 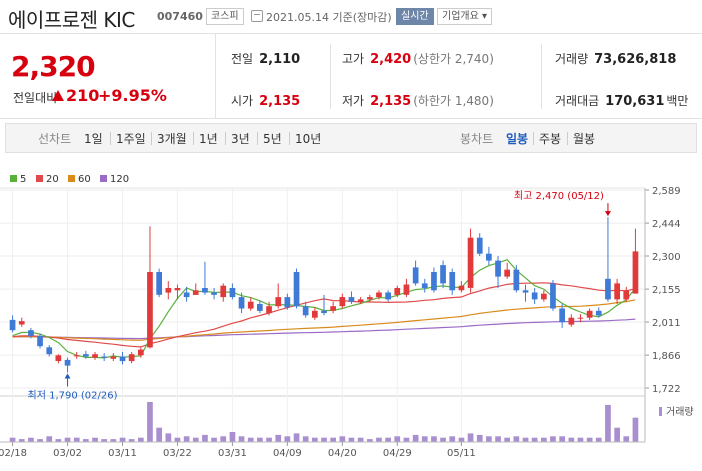 What do you see at coordinates (607, 214) in the screenshot?
I see `high-arrow-head` at bounding box center [607, 214].